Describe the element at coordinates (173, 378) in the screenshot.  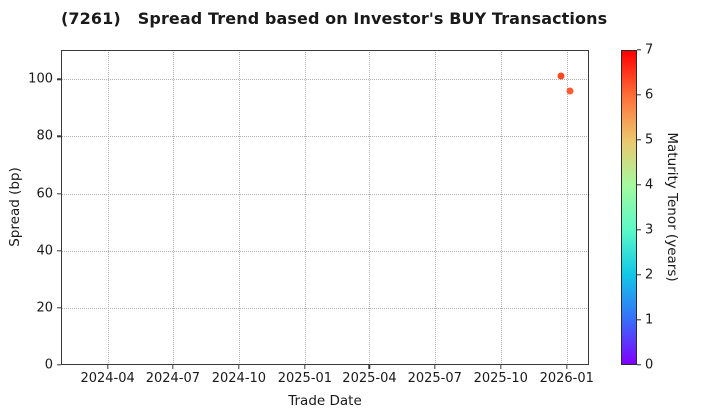
I see `x-tick-label: 2024-07` at that location.